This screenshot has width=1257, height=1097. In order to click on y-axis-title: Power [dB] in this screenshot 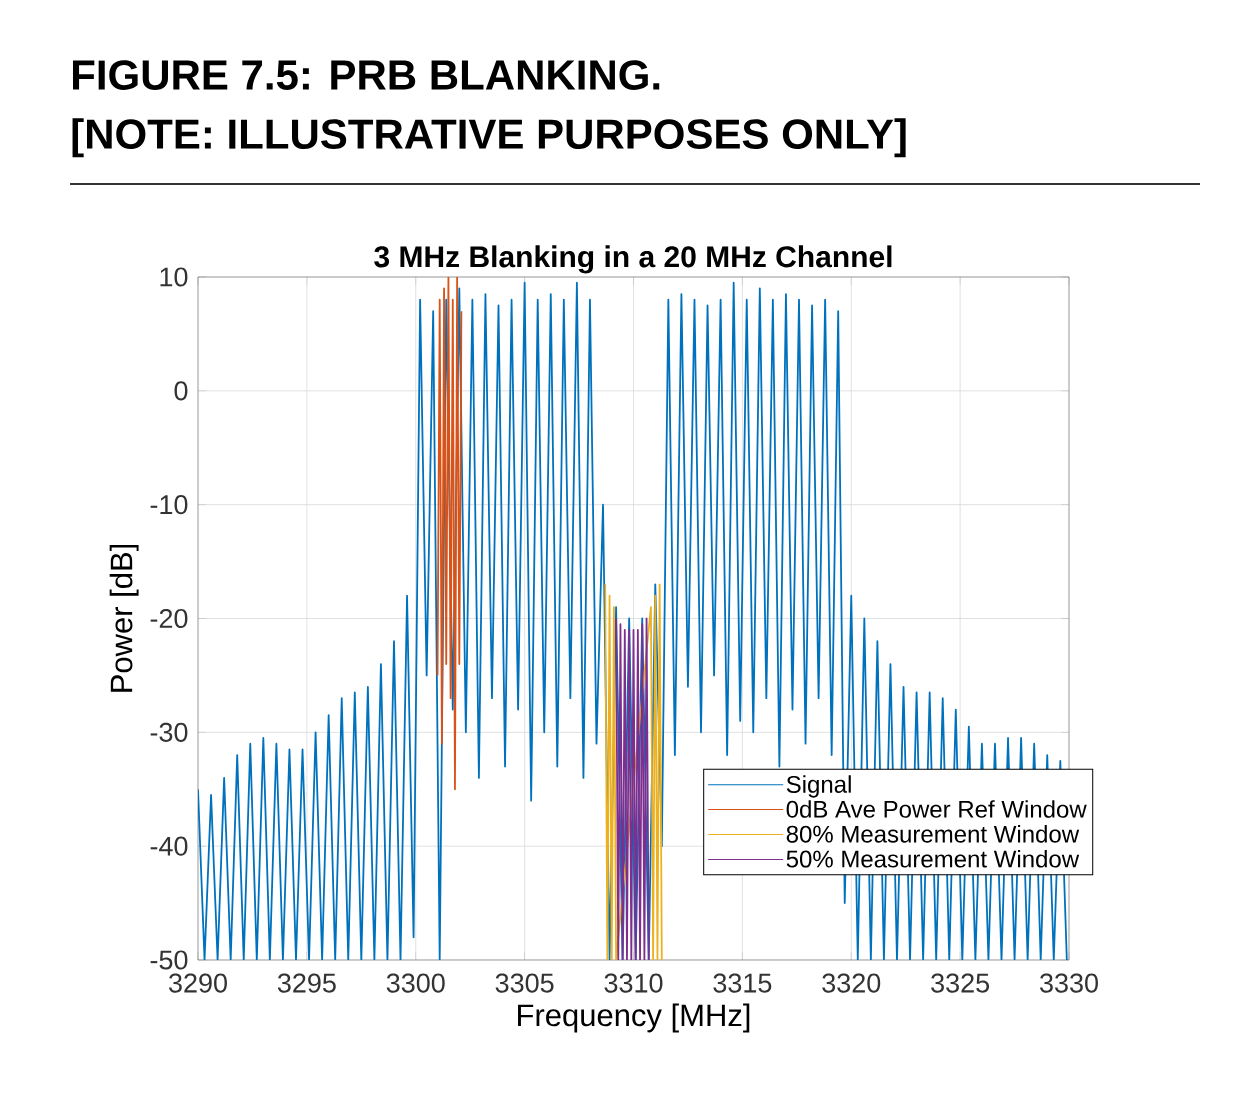, I will do `click(124, 618)`.